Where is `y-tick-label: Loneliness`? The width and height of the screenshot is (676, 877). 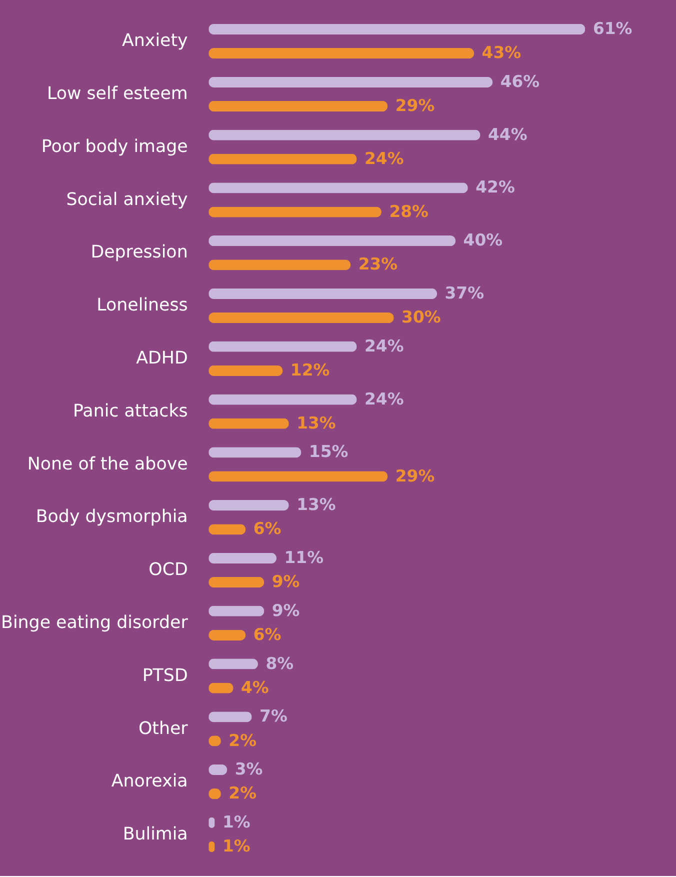
y-tick-label: Loneliness is located at coordinates (142, 306).